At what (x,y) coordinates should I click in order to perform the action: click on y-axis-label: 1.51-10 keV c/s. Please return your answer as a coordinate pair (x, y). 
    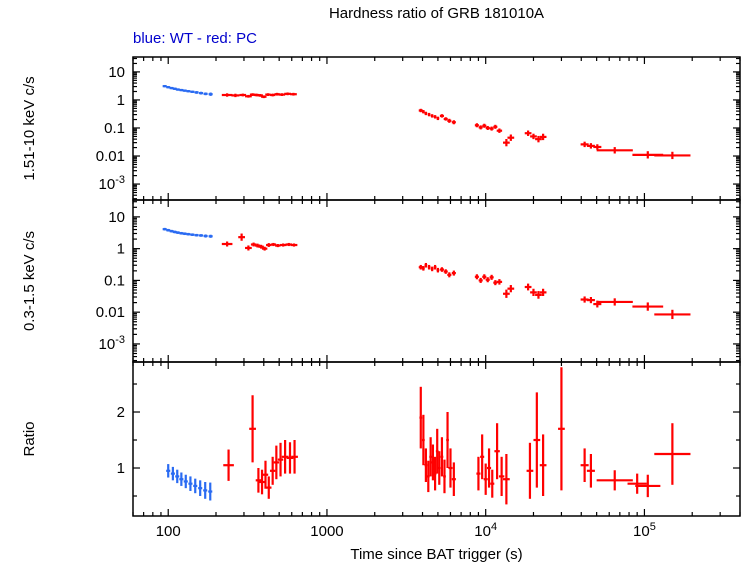
    Looking at the image, I should click on (29, 128).